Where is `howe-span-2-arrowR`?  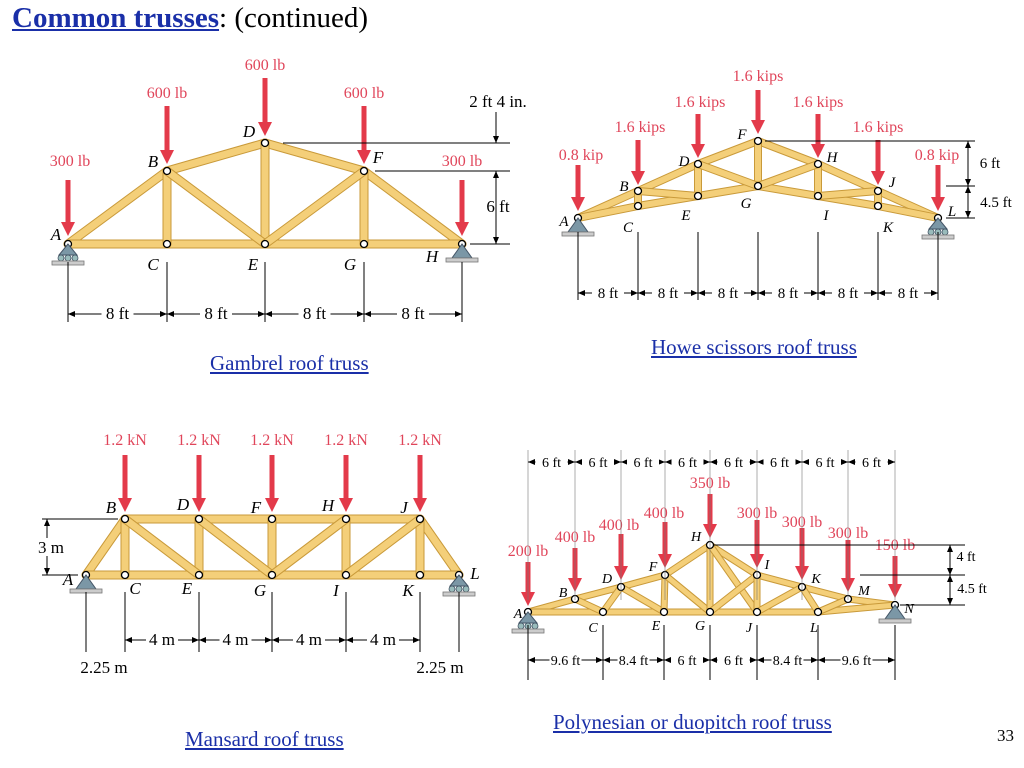
howe-span-2-arrowR is located at coordinates (754, 293).